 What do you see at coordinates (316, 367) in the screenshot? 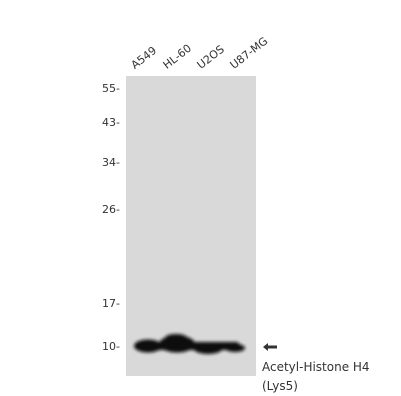
I see `target-label-line1: Acetyl-Histone H4` at bounding box center [316, 367].